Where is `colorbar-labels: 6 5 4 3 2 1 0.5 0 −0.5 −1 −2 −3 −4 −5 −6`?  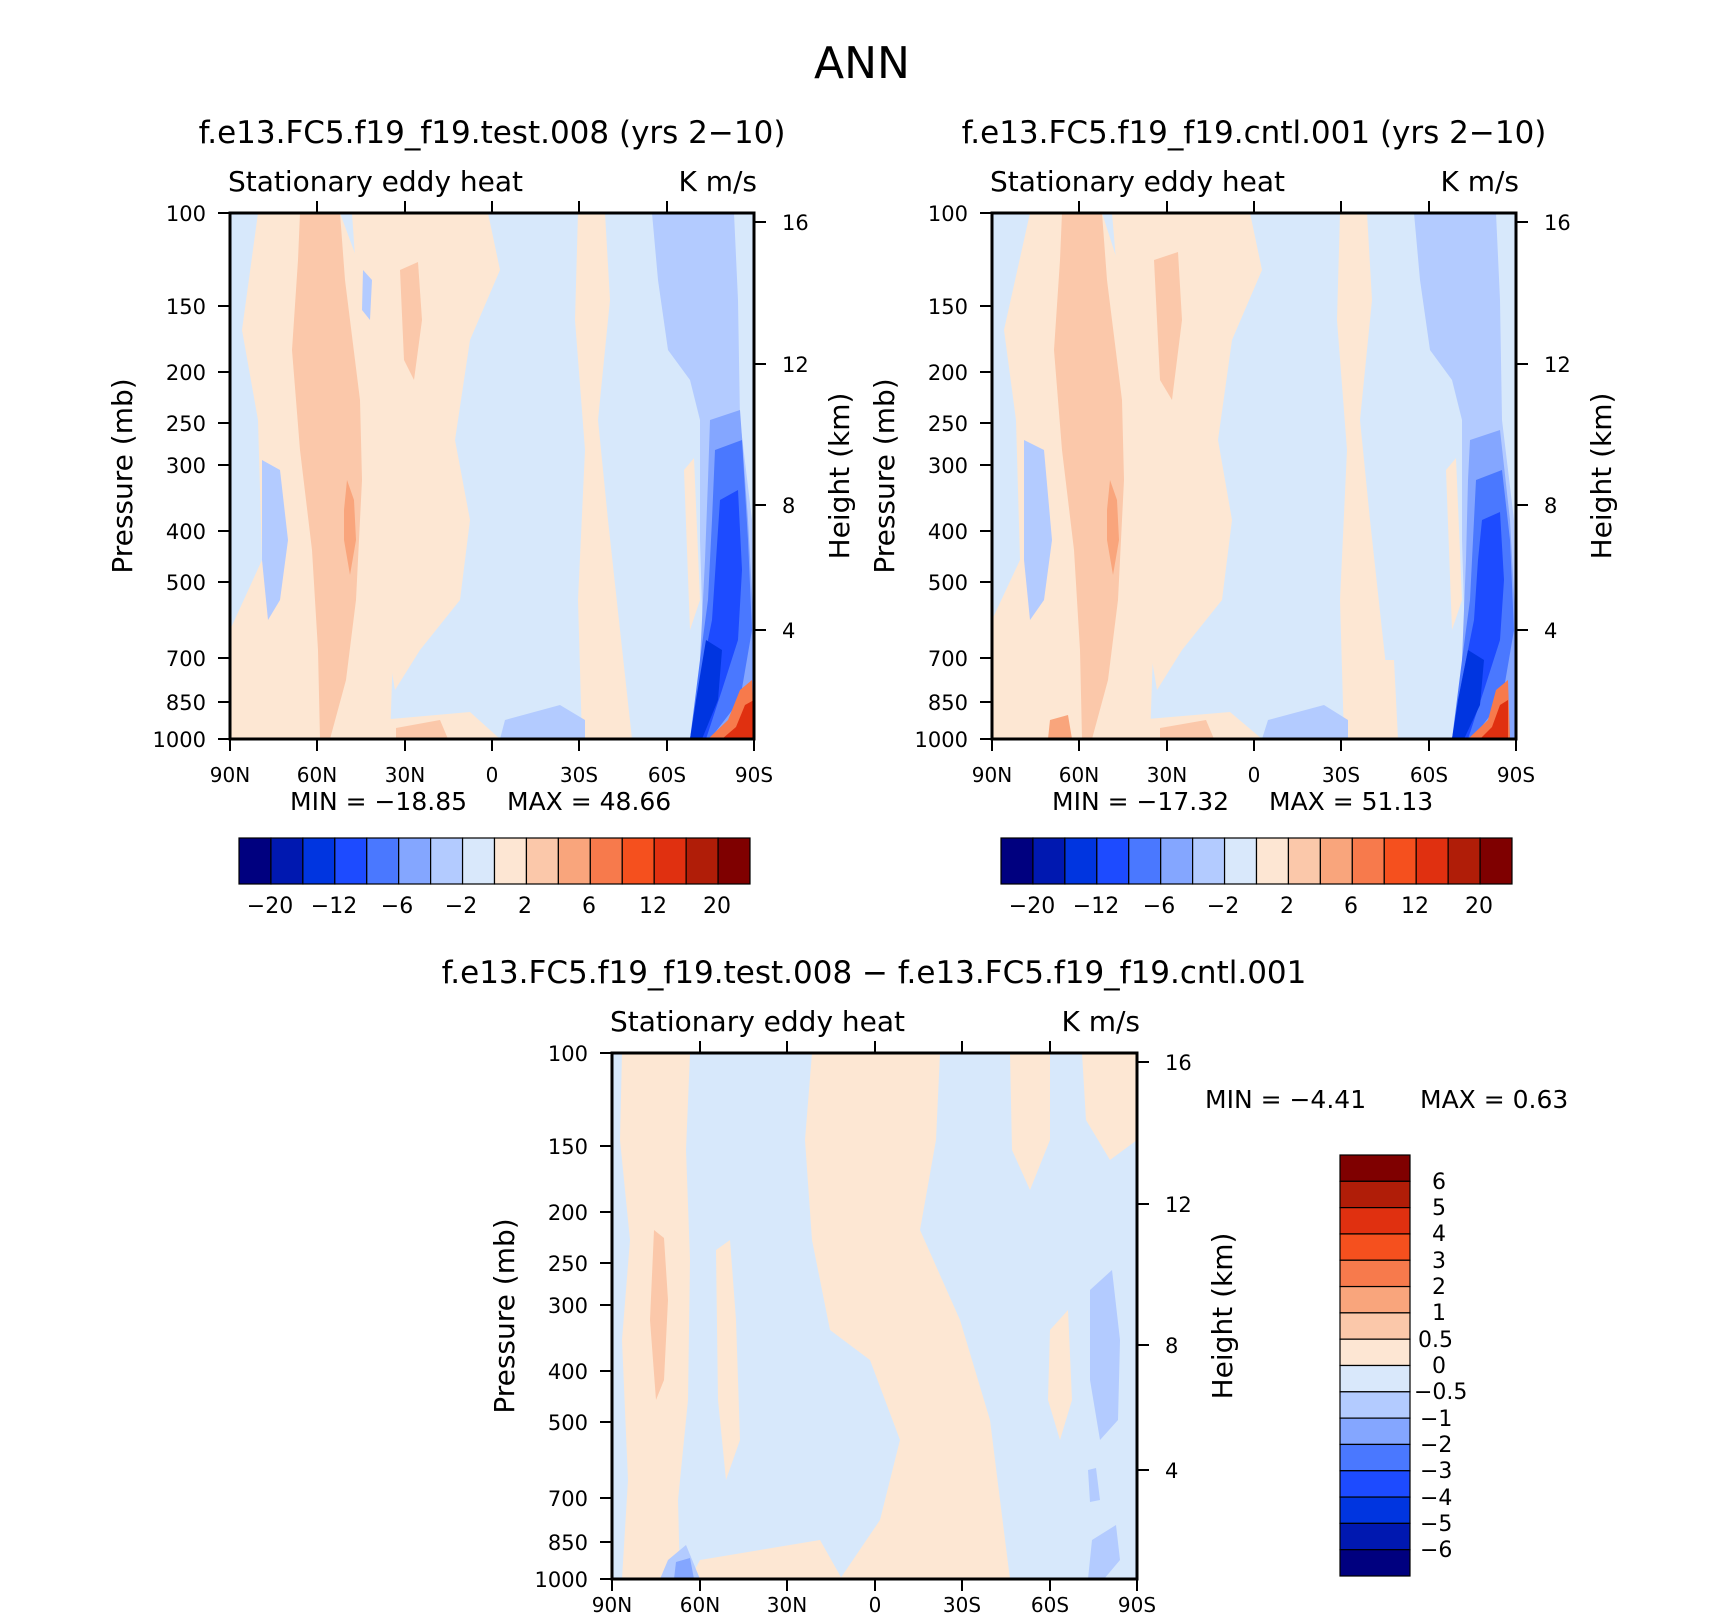
colorbar-labels: 6 5 4 3 2 1 0.5 0 −0.5 −1 −2 −3 −4 −5 −6 is located at coordinates (1440, 1366).